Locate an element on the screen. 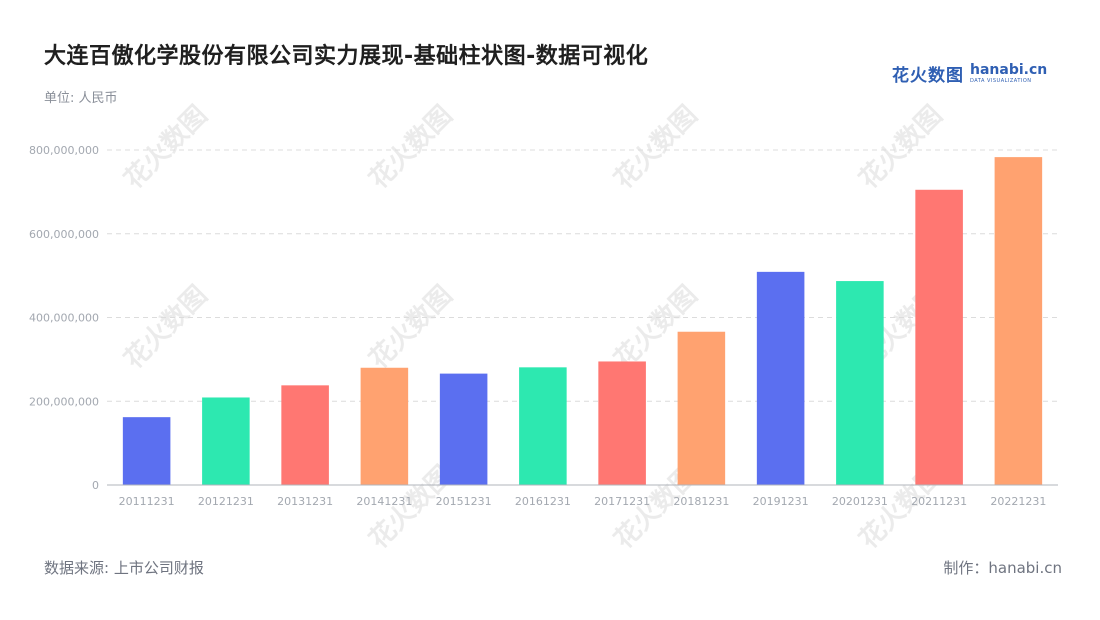  data-source: 数据来源: 上市公司财报 is located at coordinates (124, 567).